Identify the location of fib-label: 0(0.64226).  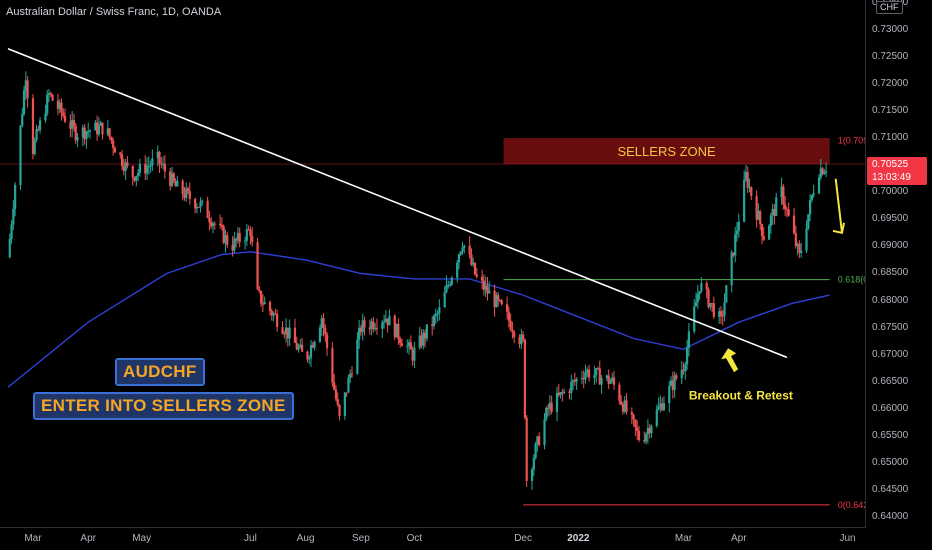
(852, 505).